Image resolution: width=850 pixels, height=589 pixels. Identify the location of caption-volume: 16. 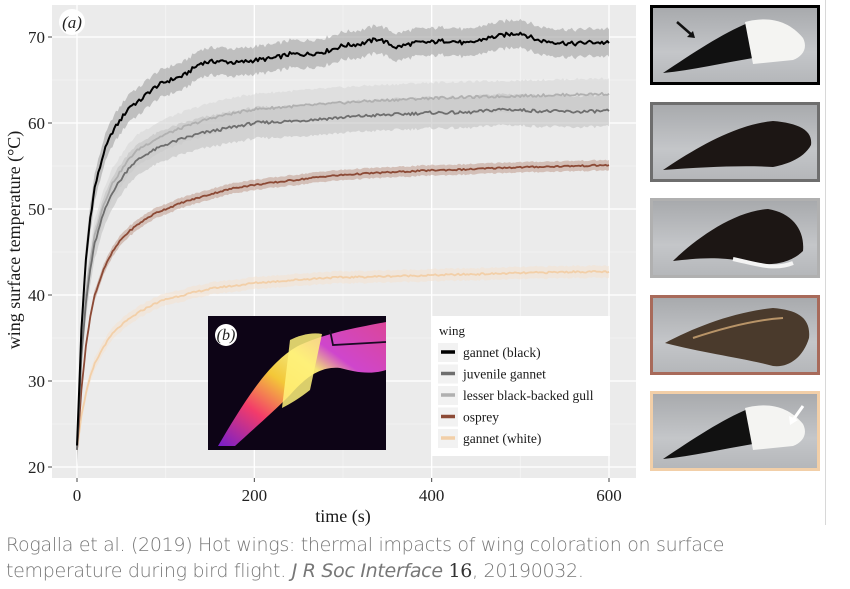
(460, 571).